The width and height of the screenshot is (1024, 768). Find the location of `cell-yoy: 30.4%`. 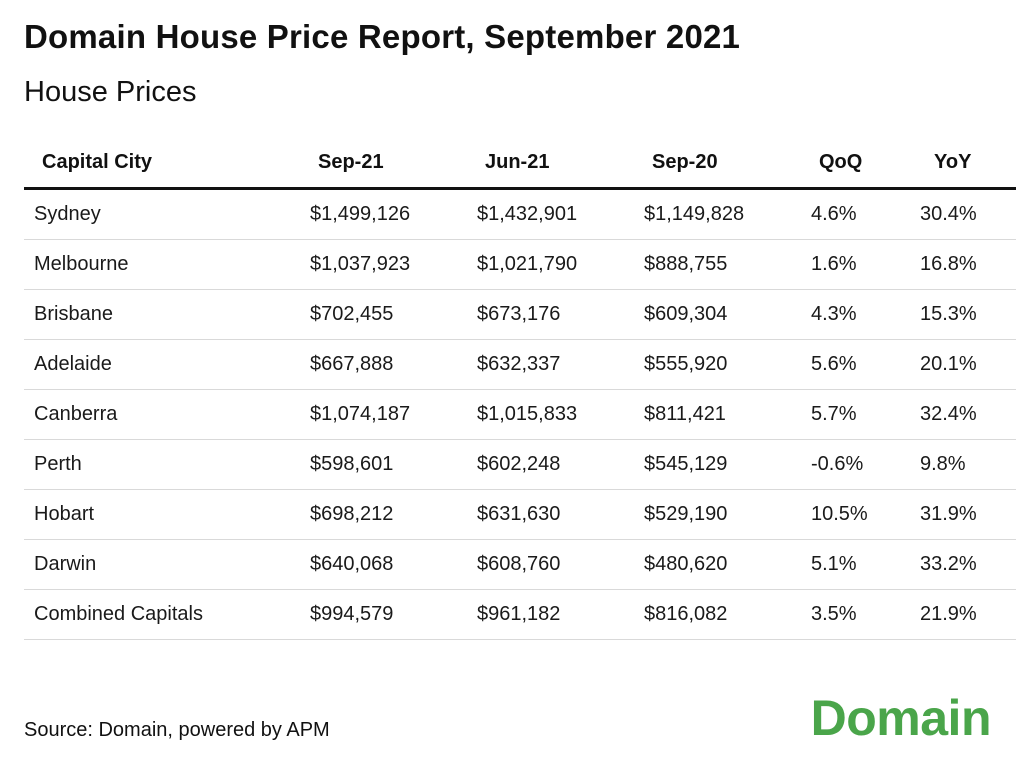

cell-yoy: 30.4% is located at coordinates (963, 214).